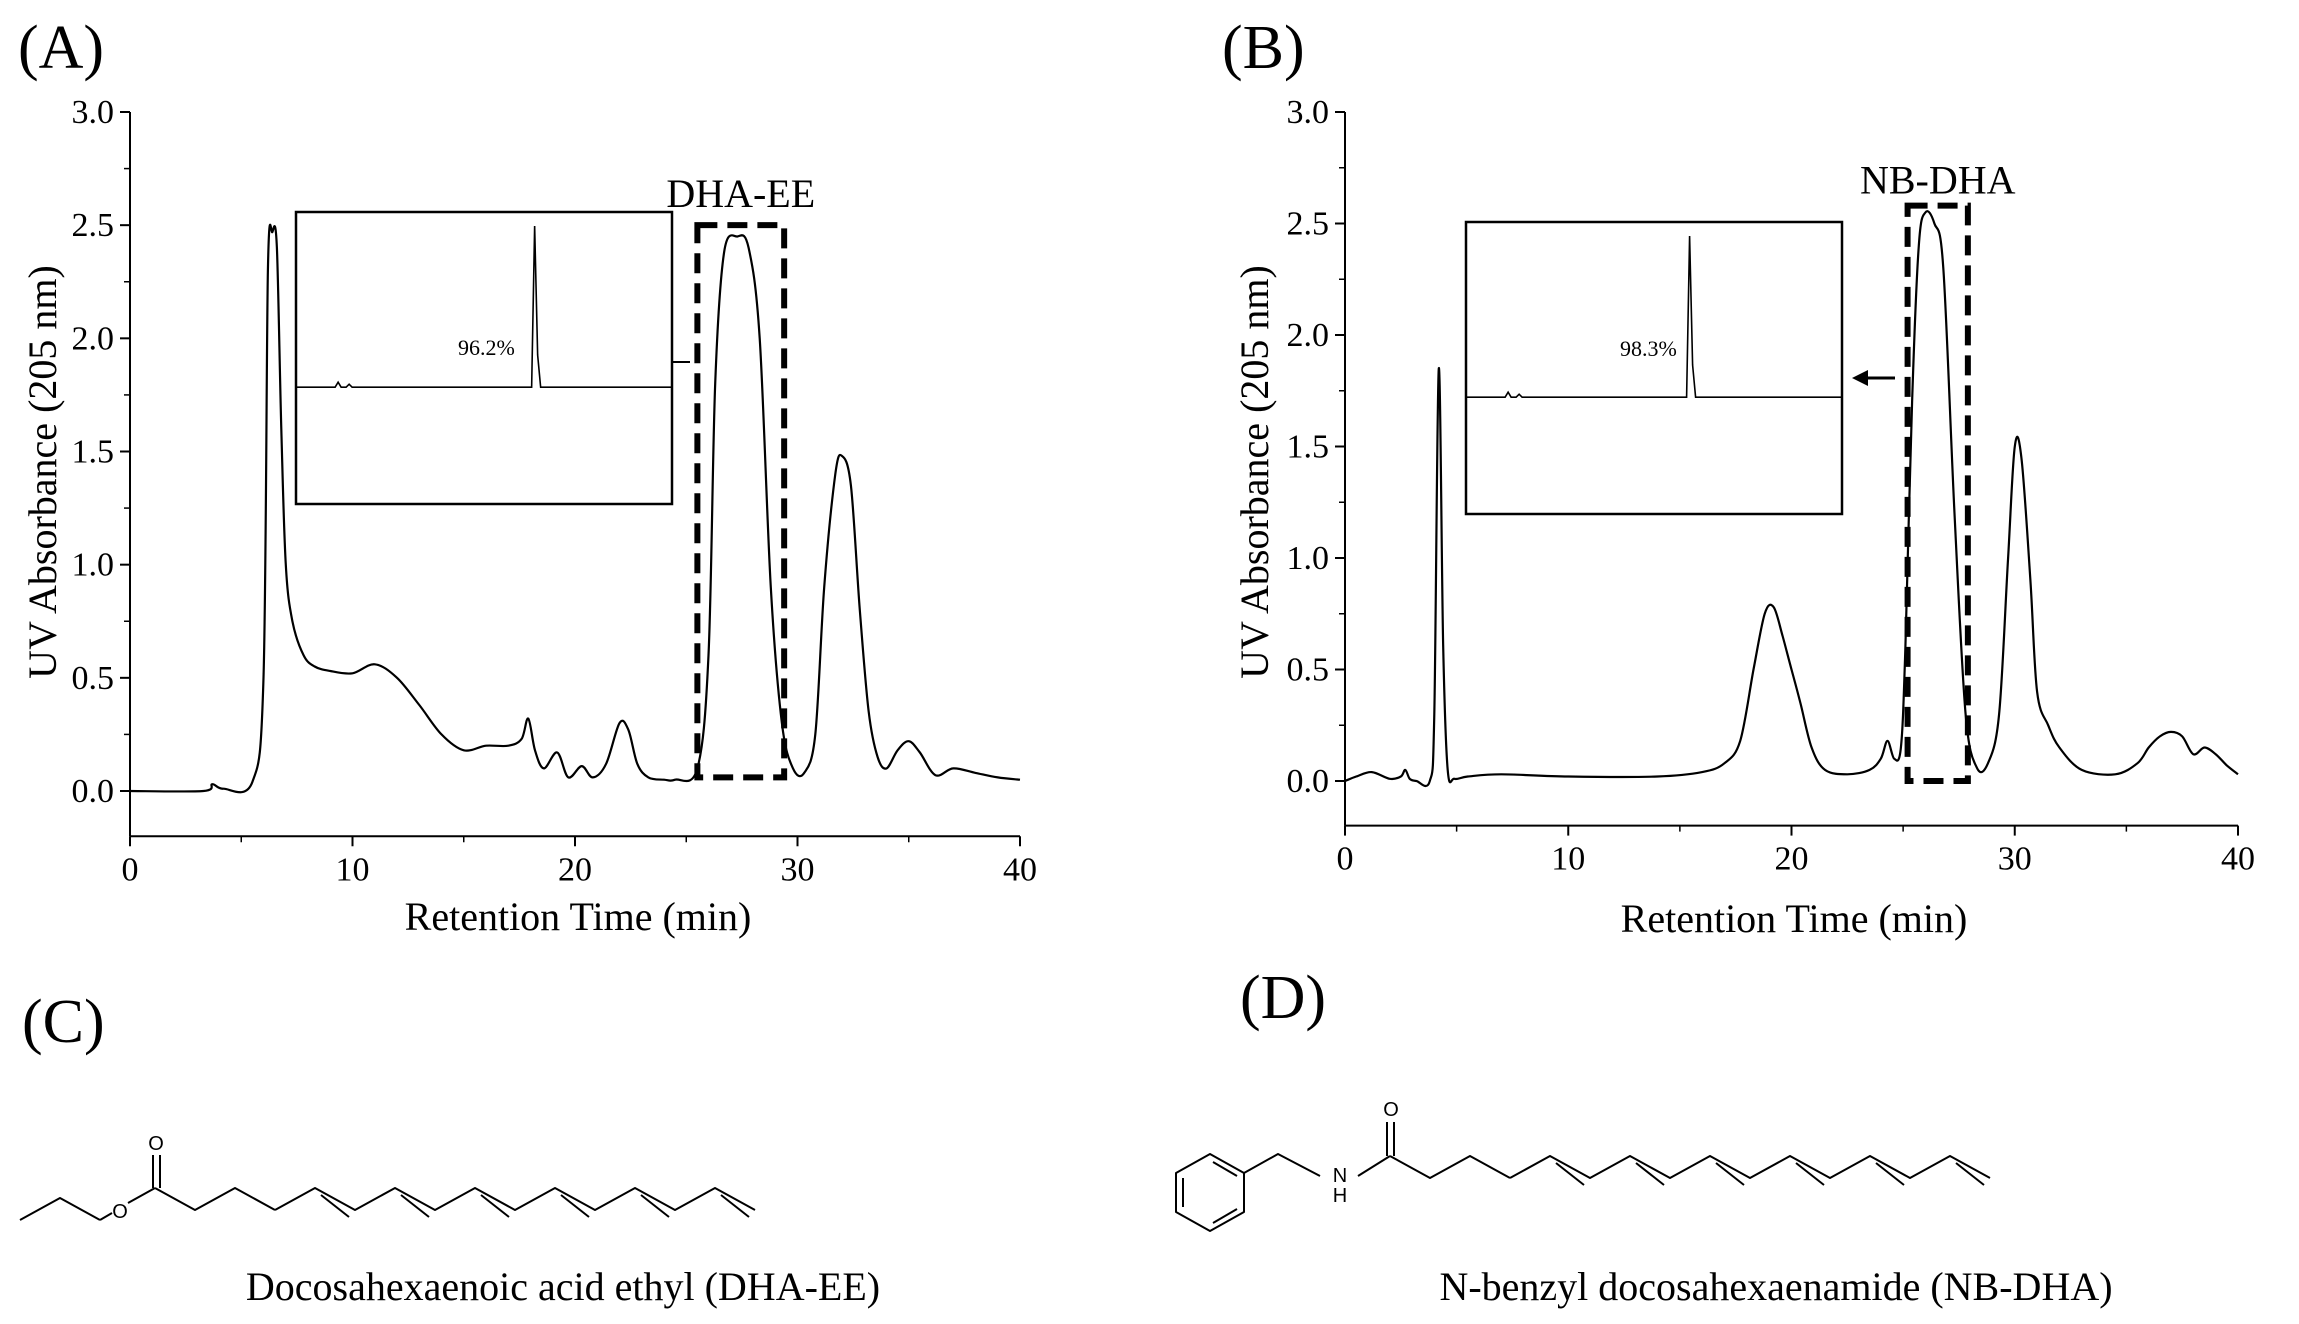 This screenshot has height=1324, width=2299. What do you see at coordinates (563, 1286) in the screenshot?
I see `caption-c: Docosahexaenoic acid ethyl (DHA-EE)` at bounding box center [563, 1286].